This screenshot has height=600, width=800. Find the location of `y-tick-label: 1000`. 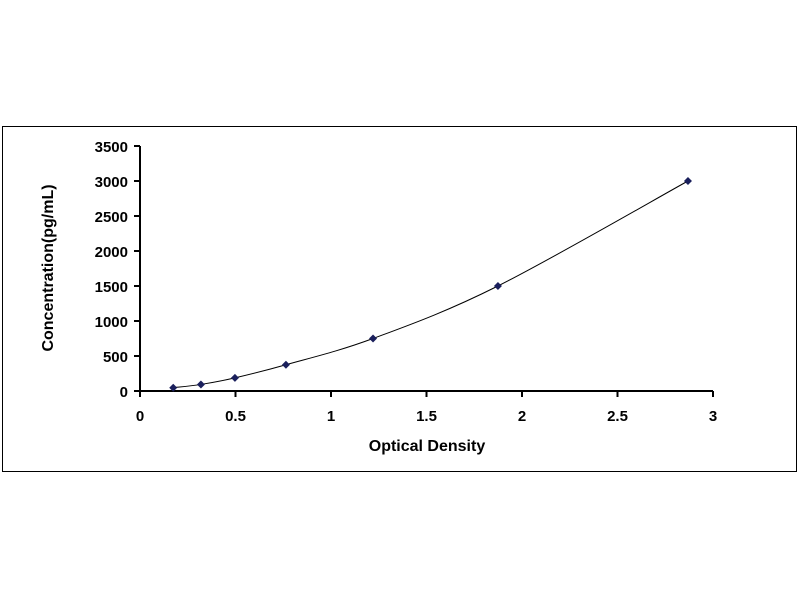

y-tick-label: 1000 is located at coordinates (111, 322).